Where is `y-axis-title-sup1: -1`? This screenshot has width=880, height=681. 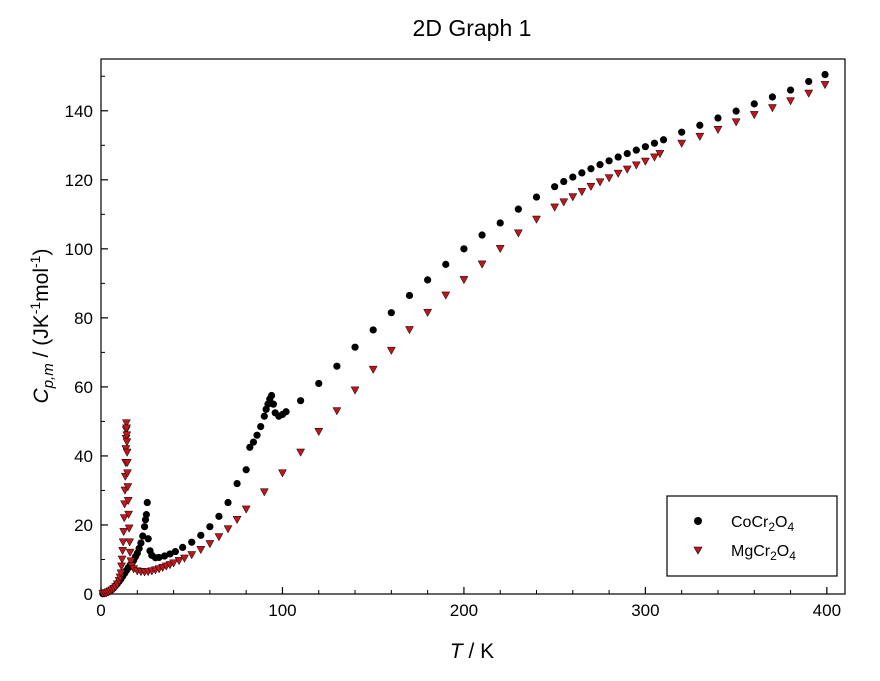
y-axis-title-sup1: -1 is located at coordinates (35, 308).